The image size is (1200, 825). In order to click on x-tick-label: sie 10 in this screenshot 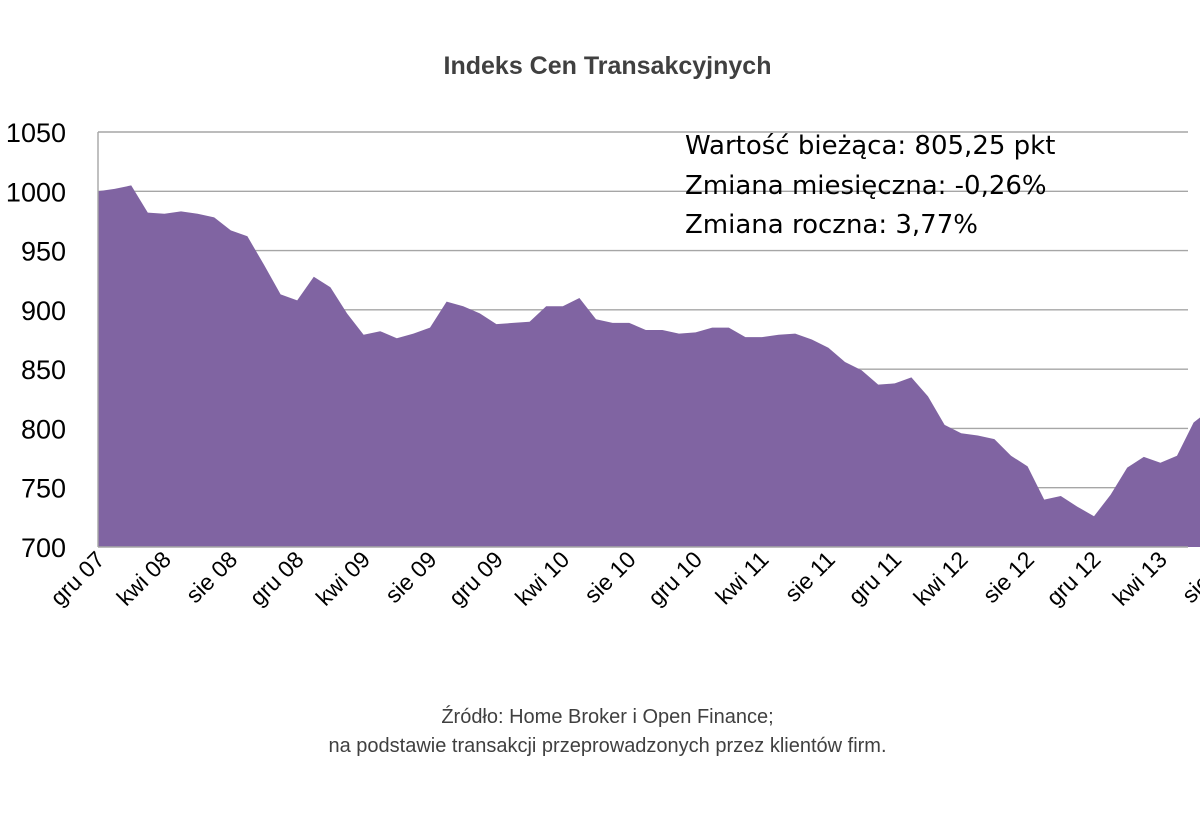, I will do `click(610, 577)`.